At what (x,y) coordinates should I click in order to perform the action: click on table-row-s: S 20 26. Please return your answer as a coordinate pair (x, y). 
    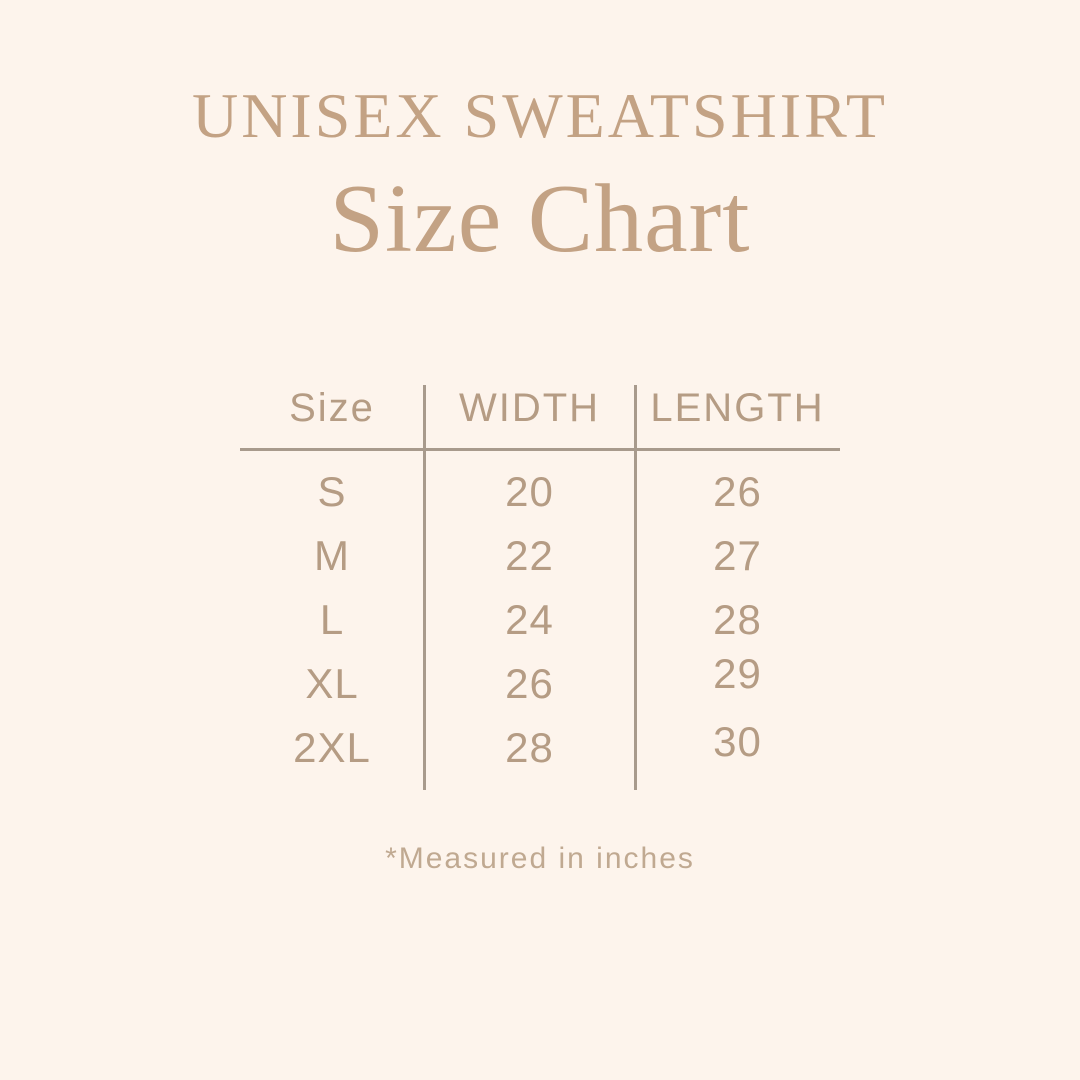
    Looking at the image, I should click on (540, 492).